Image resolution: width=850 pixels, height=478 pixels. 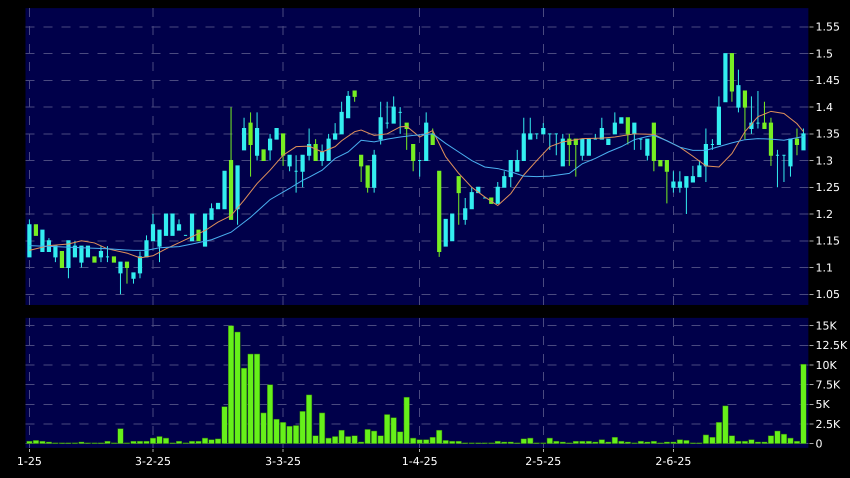 What do you see at coordinates (828, 241) in the screenshot?
I see `y-tick-label: 1.15` at bounding box center [828, 241].